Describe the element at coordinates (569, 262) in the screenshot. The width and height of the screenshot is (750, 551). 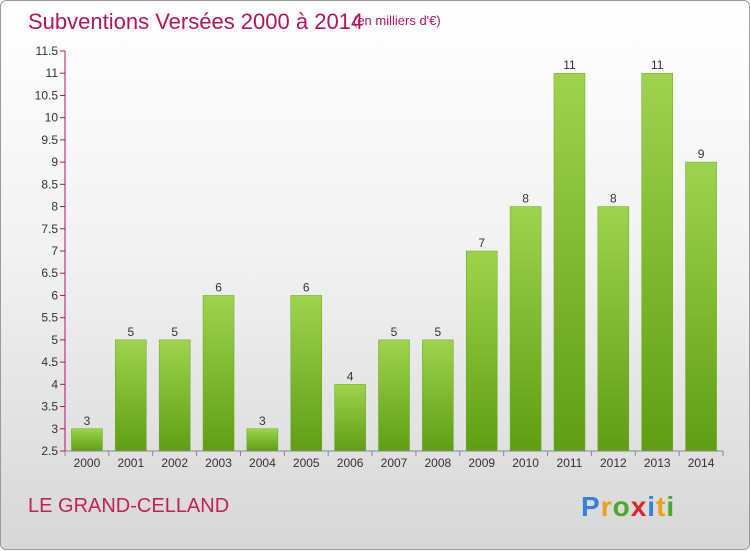
I see `bar-2011` at that location.